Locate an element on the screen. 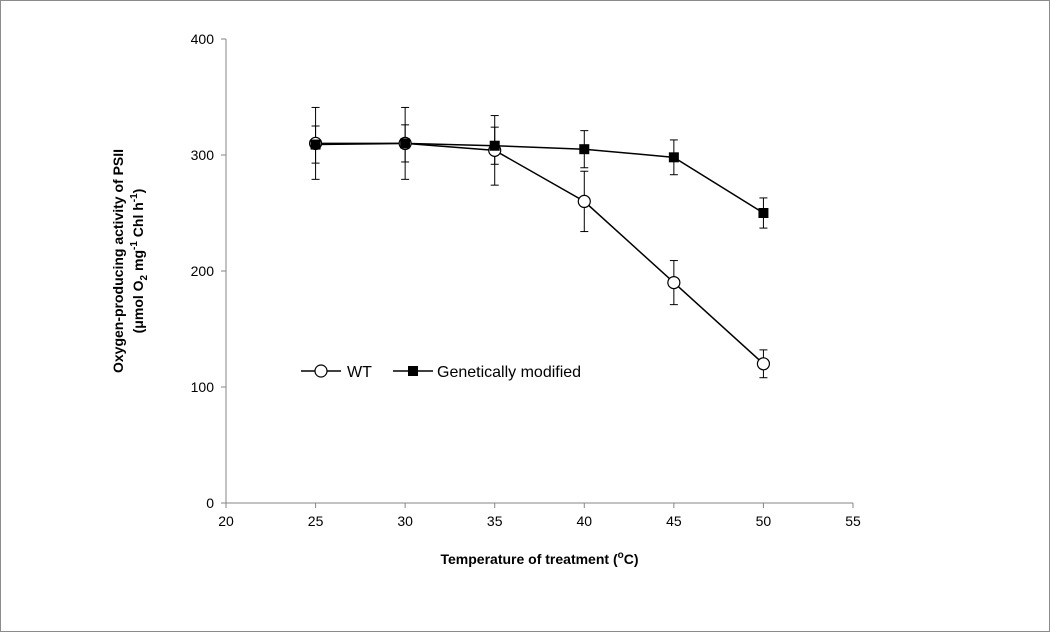  x-tick-label: 55 is located at coordinates (853, 521).